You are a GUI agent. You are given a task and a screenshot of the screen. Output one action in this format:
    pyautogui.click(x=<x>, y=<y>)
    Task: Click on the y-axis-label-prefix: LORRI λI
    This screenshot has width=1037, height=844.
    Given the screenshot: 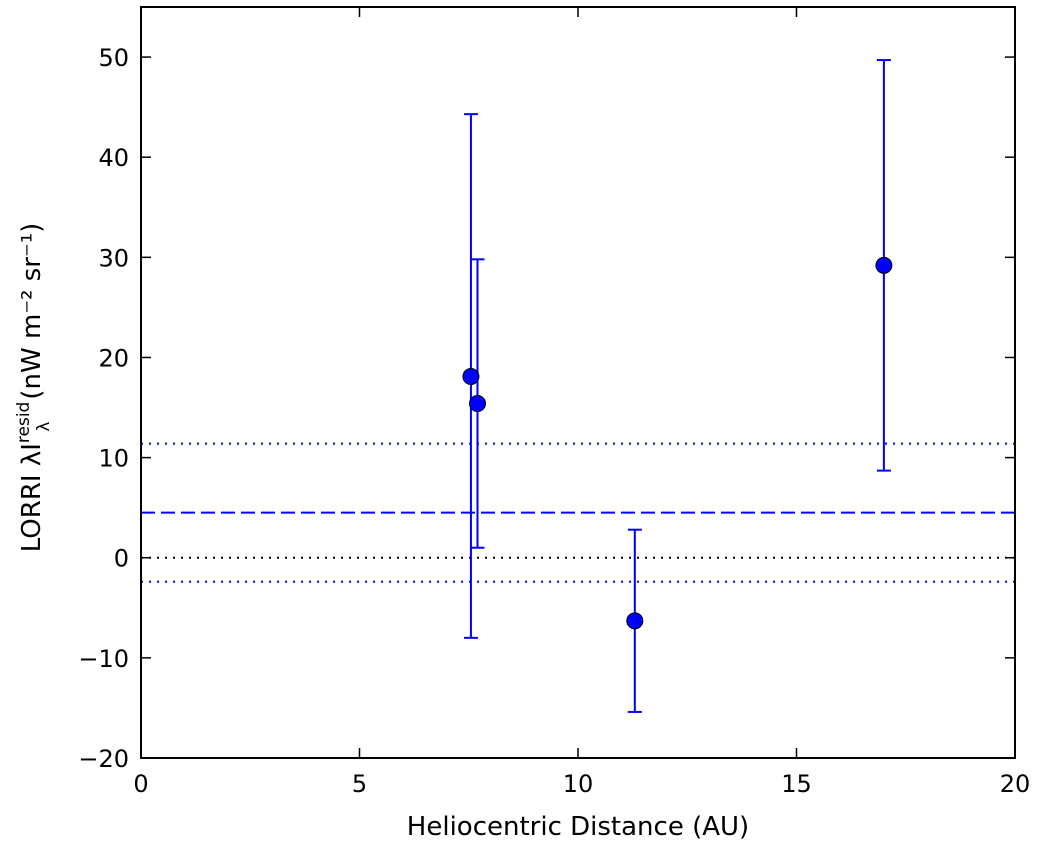 What is the action you would take?
    pyautogui.click(x=32, y=497)
    